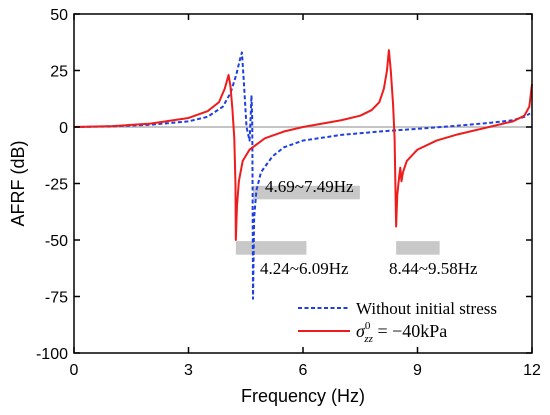  Describe the element at coordinates (56, 298) in the screenshot. I see `y-tick-label-5: -75` at that location.